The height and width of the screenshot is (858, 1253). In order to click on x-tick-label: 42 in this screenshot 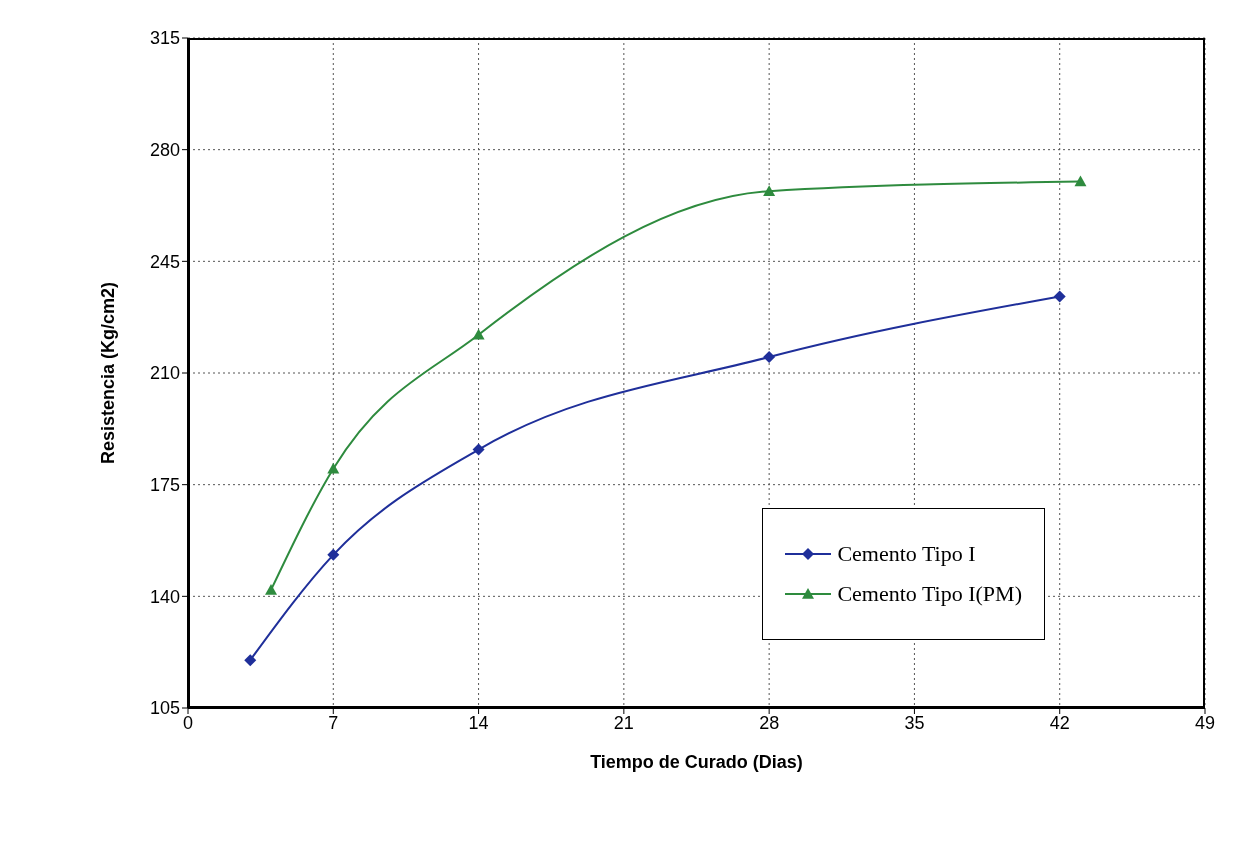, I will do `click(1059, 722)`.